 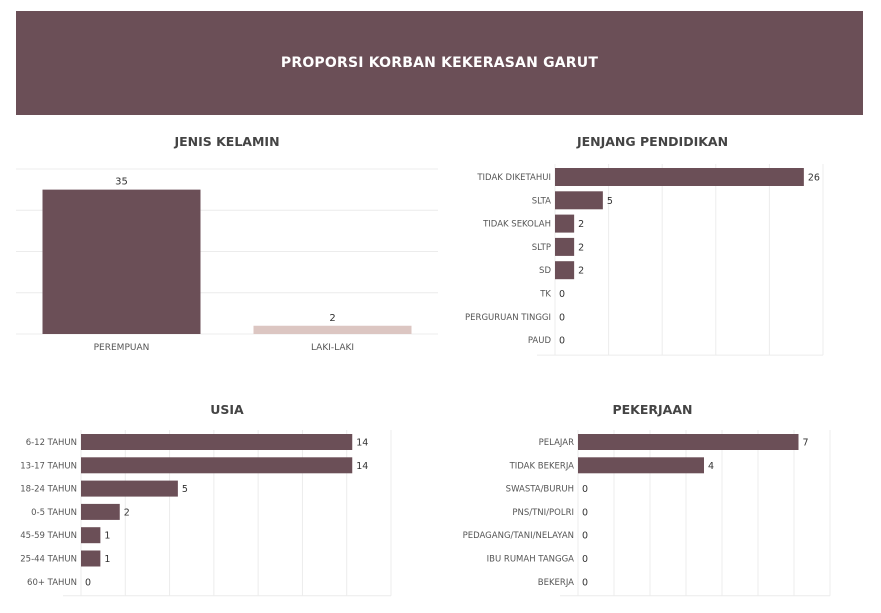 What do you see at coordinates (806, 443) in the screenshot?
I see `data-label: 7` at bounding box center [806, 443].